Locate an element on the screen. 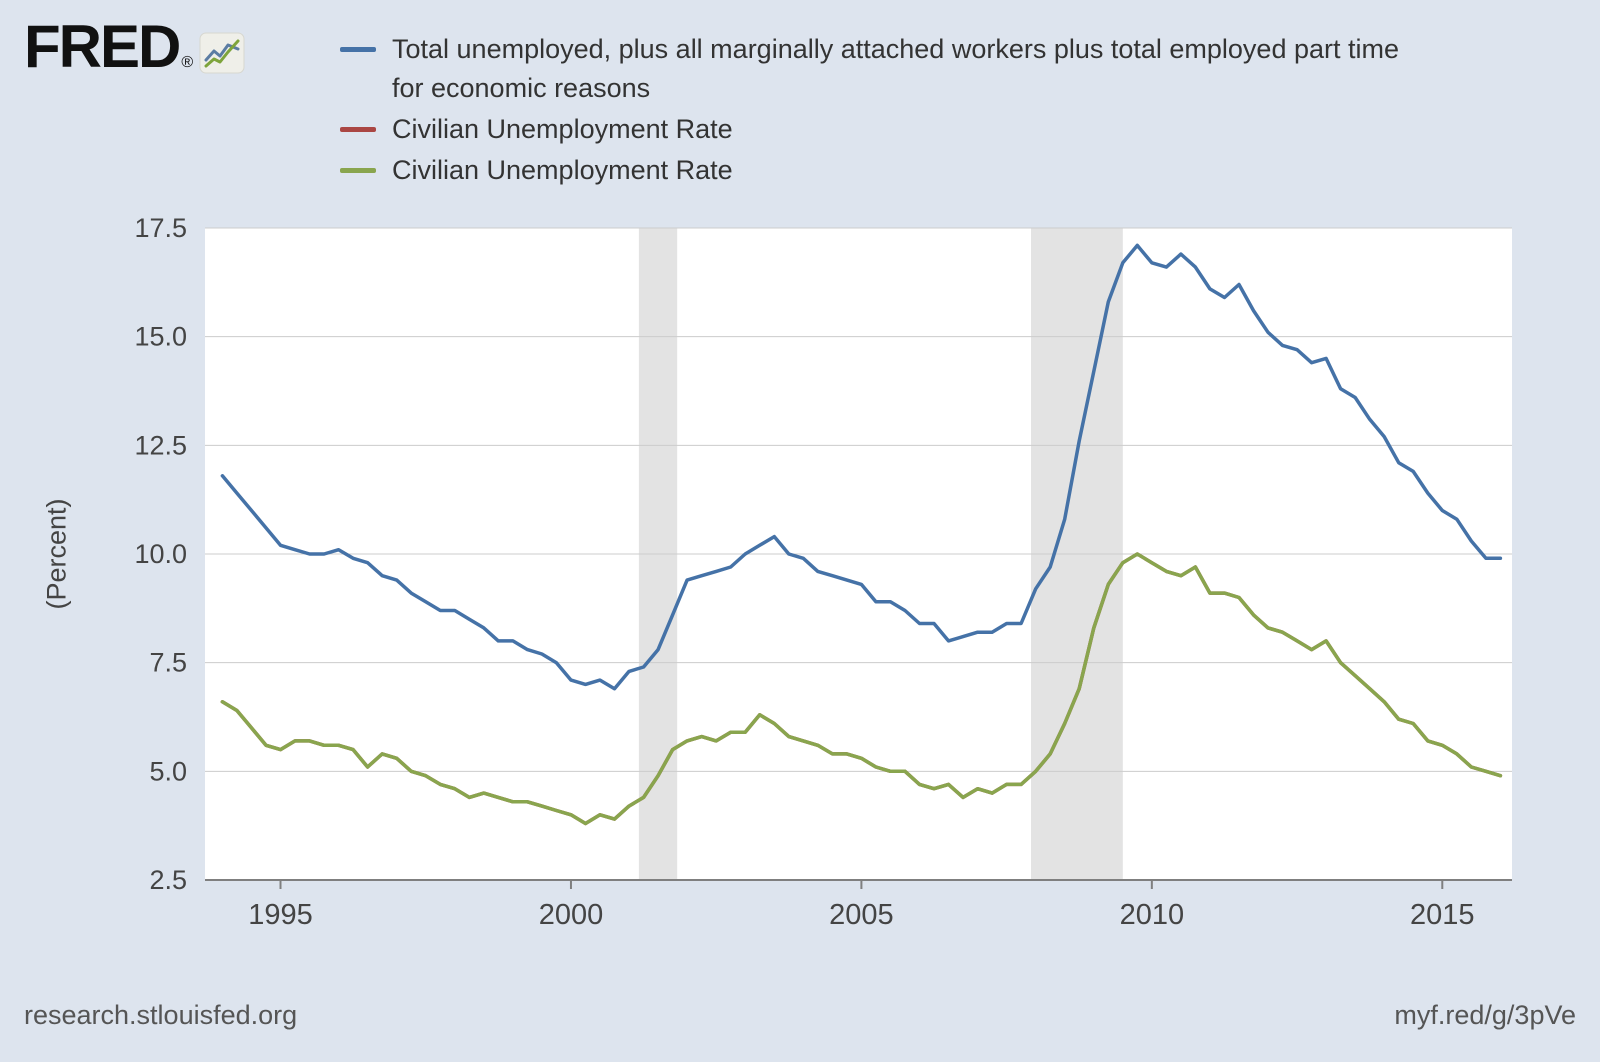  share-link: myf.red/g/3pVe is located at coordinates (1485, 1015).